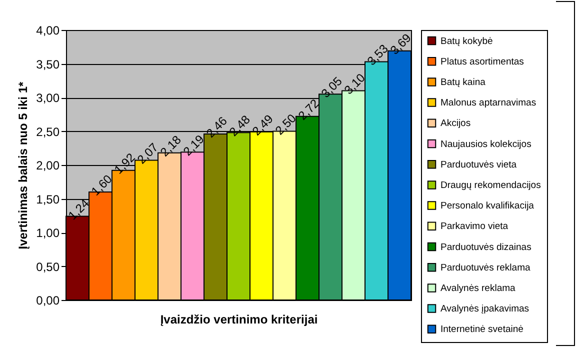 This screenshot has width=576, height=347. What do you see at coordinates (48, 64) in the screenshot?
I see `y-tick-label: 3,50` at bounding box center [48, 64].